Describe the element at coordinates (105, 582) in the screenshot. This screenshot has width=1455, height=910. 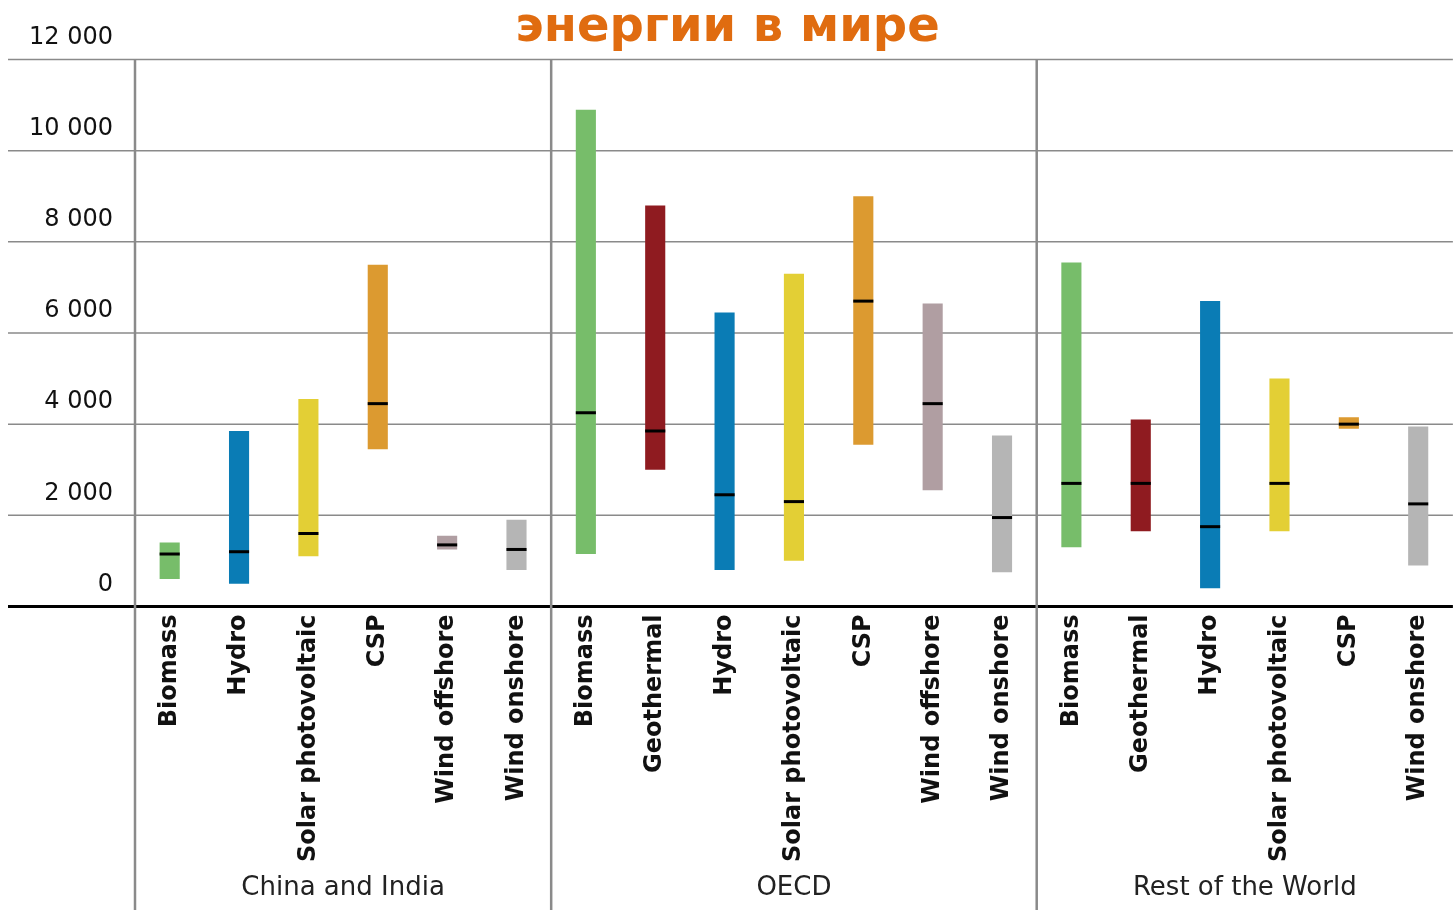
I see `y-tick-label: 0` at that location.